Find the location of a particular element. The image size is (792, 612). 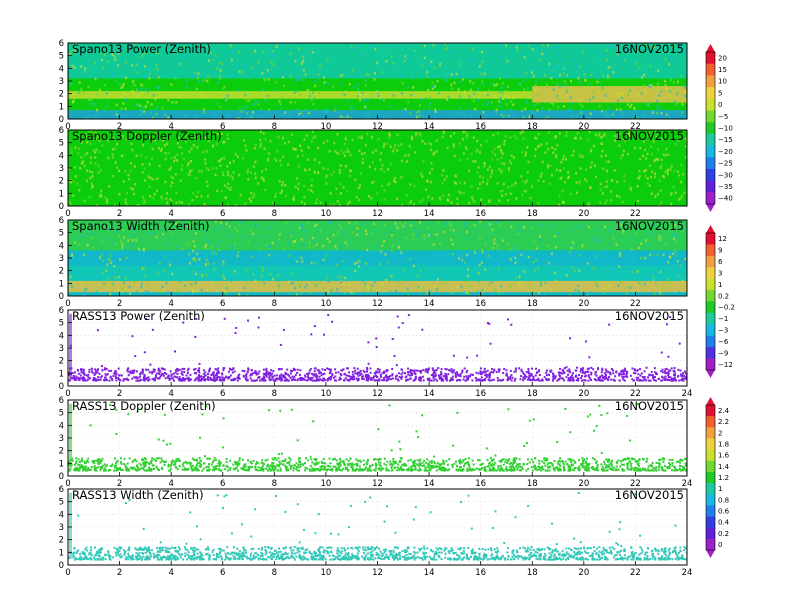

x-tick-label: 8 is located at coordinates (274, 127).